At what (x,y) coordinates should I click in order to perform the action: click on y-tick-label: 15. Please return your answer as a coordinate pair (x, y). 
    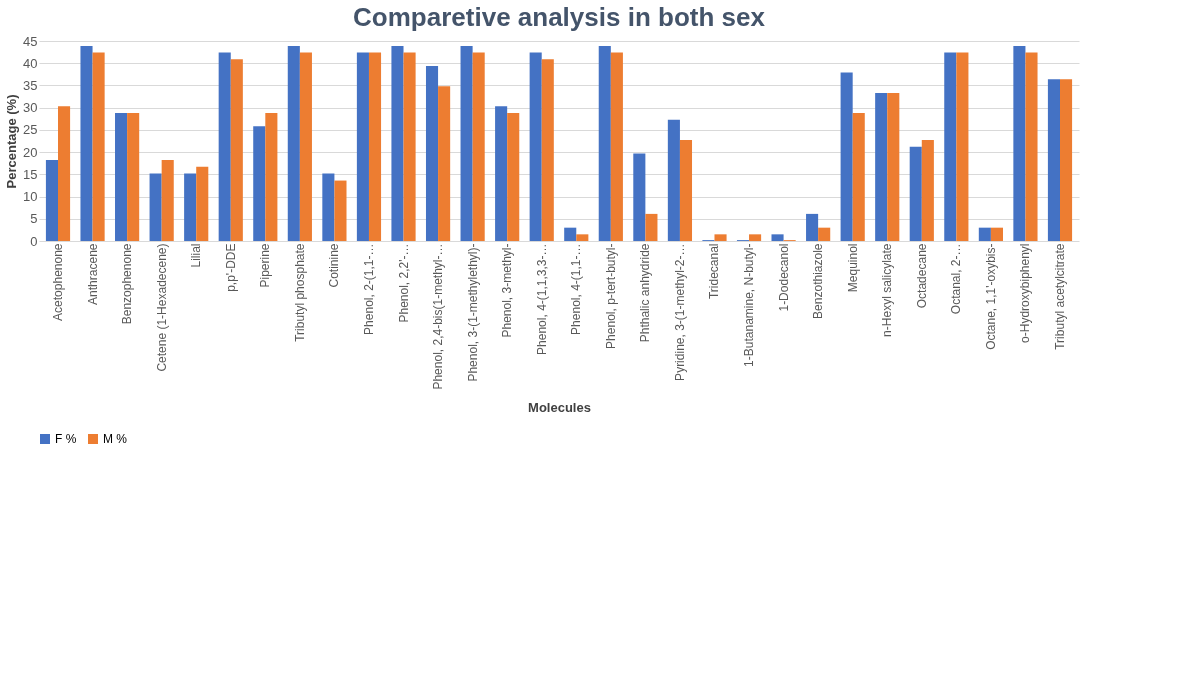
    Looking at the image, I should click on (30, 174).